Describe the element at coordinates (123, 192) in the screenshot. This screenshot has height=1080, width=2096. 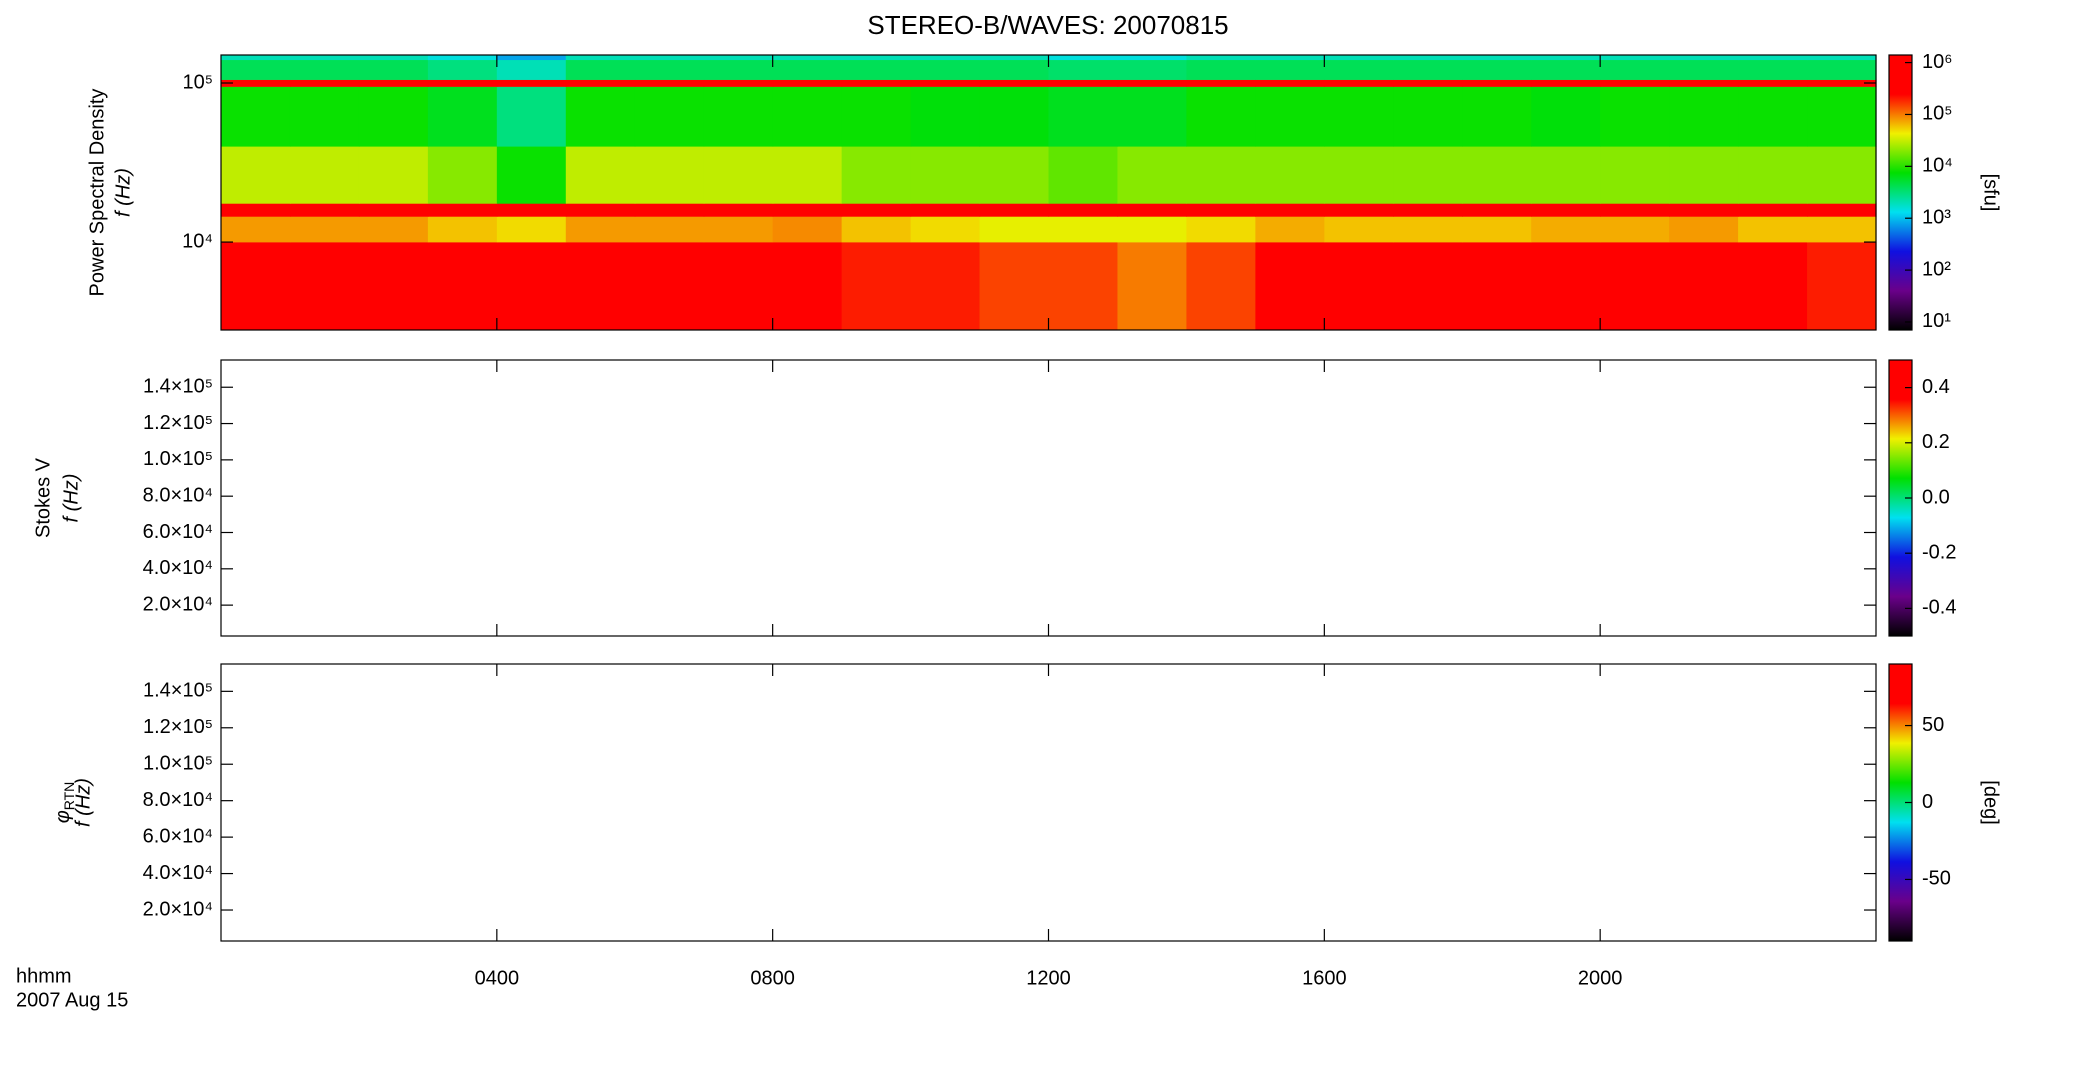
I see `y-axis-label: f (Hz)` at that location.